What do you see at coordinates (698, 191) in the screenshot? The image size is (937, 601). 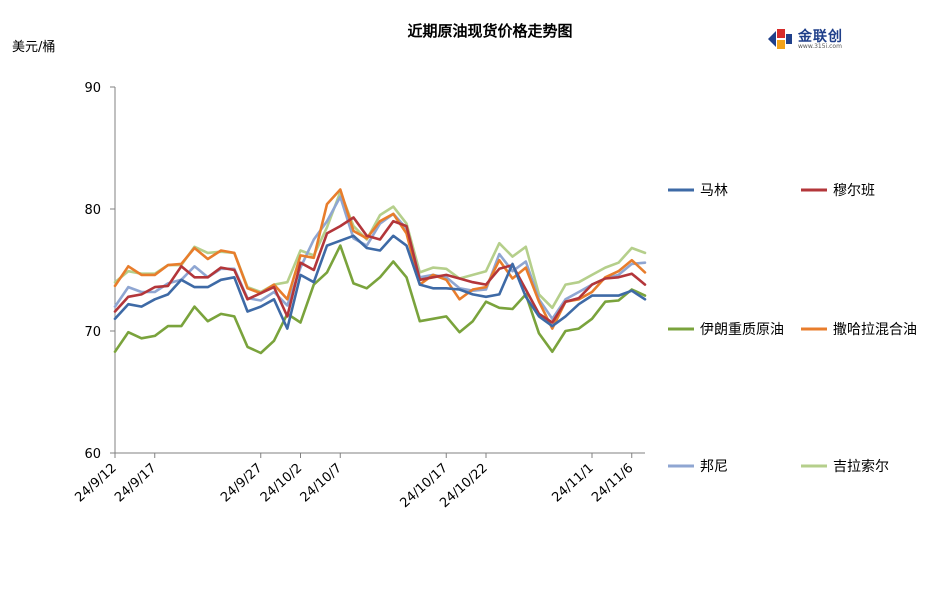 I see `legend-item: 马林` at bounding box center [698, 191].